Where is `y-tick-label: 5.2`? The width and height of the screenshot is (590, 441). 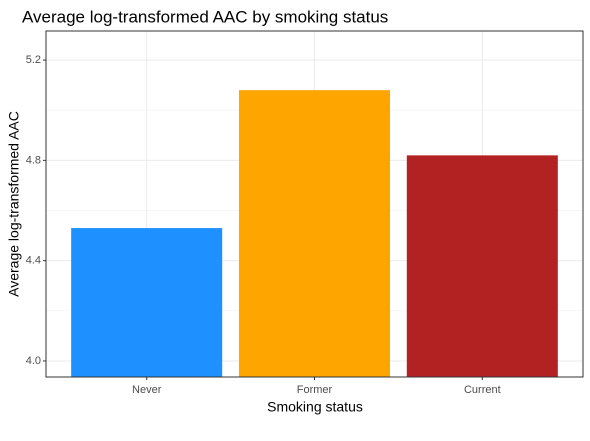 y-tick-label: 5.2 is located at coordinates (33, 60).